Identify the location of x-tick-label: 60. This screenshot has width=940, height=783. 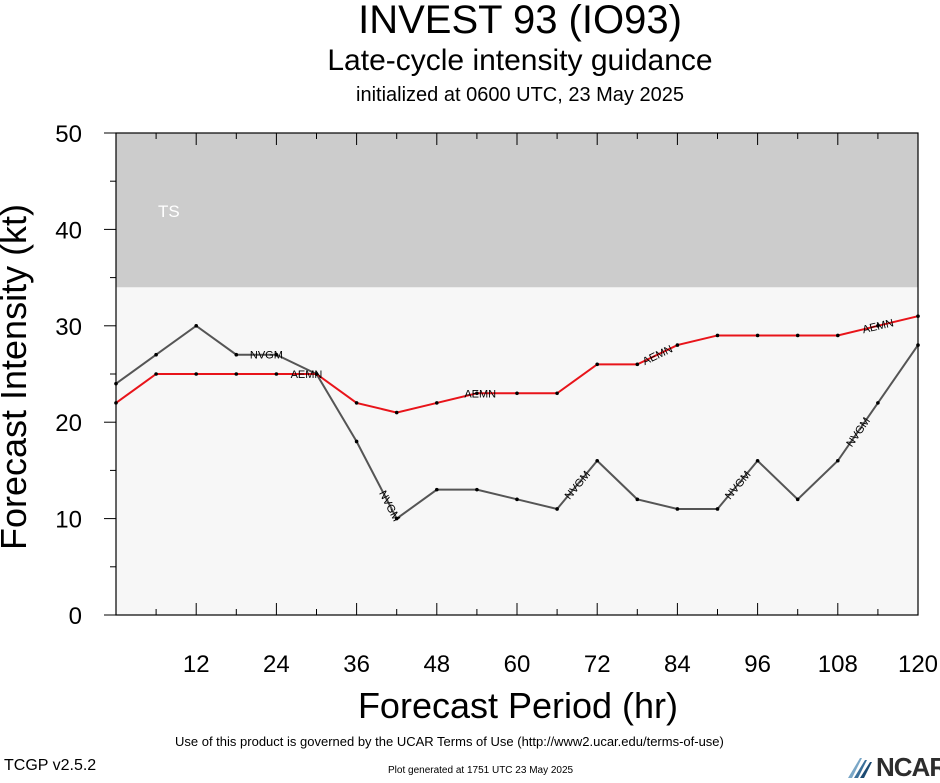
(517, 664).